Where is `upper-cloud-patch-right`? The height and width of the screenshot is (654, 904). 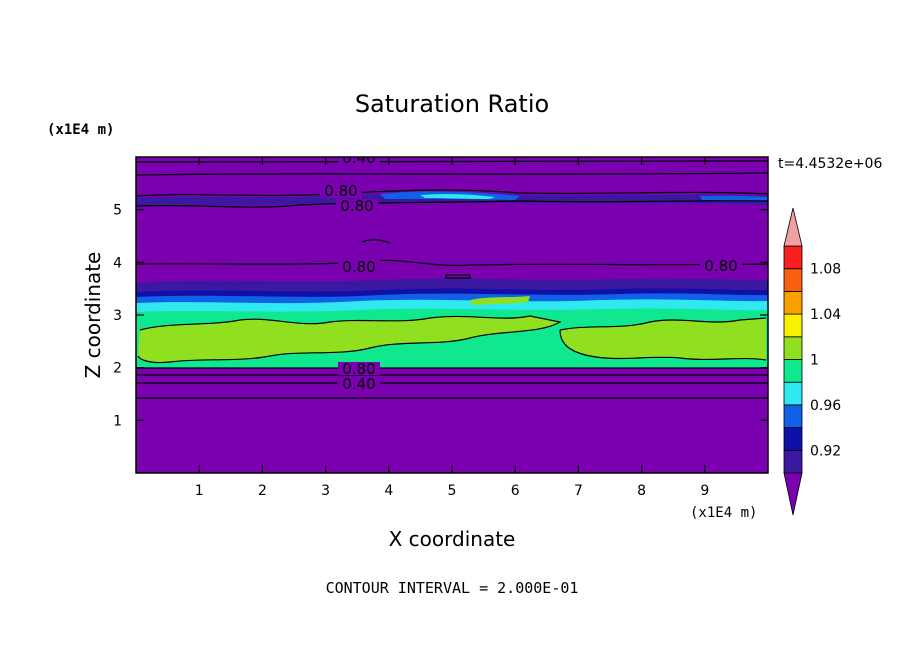
upper-cloud-patch-right is located at coordinates (734, 198).